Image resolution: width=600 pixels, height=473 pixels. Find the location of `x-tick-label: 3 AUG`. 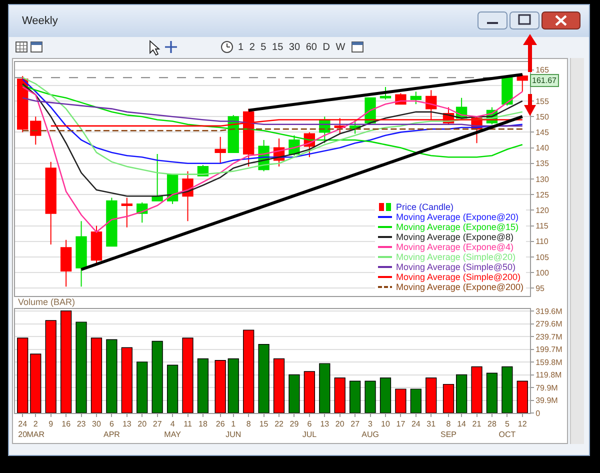

x-tick-label: 3 AUG is located at coordinates (370, 429).